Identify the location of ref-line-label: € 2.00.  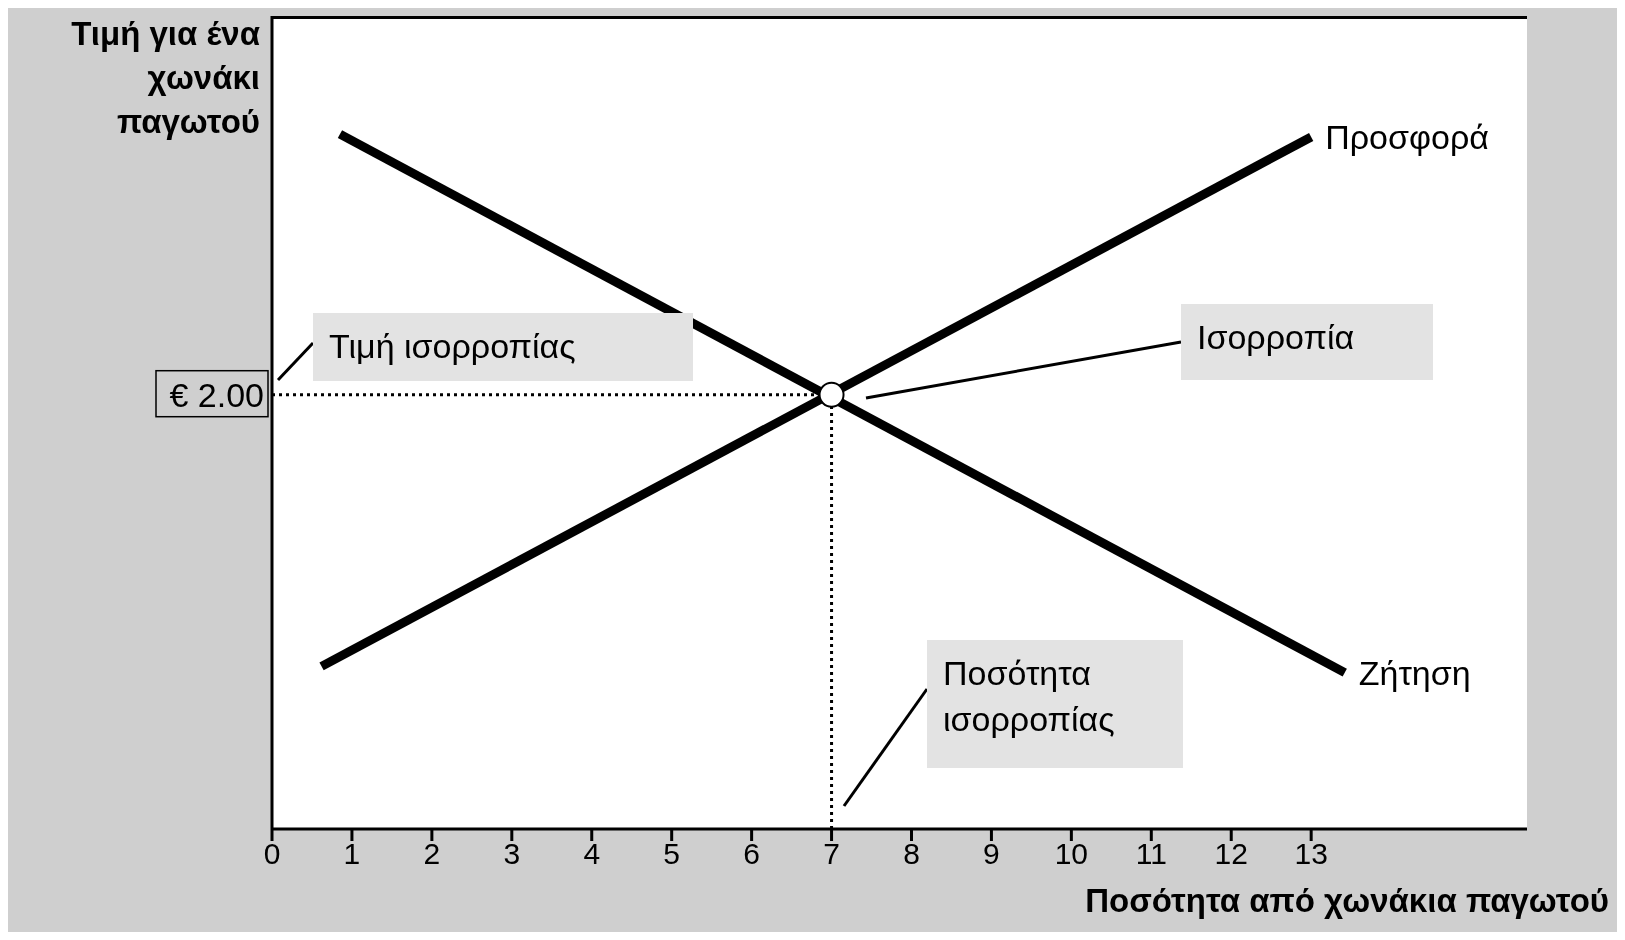
(216, 394).